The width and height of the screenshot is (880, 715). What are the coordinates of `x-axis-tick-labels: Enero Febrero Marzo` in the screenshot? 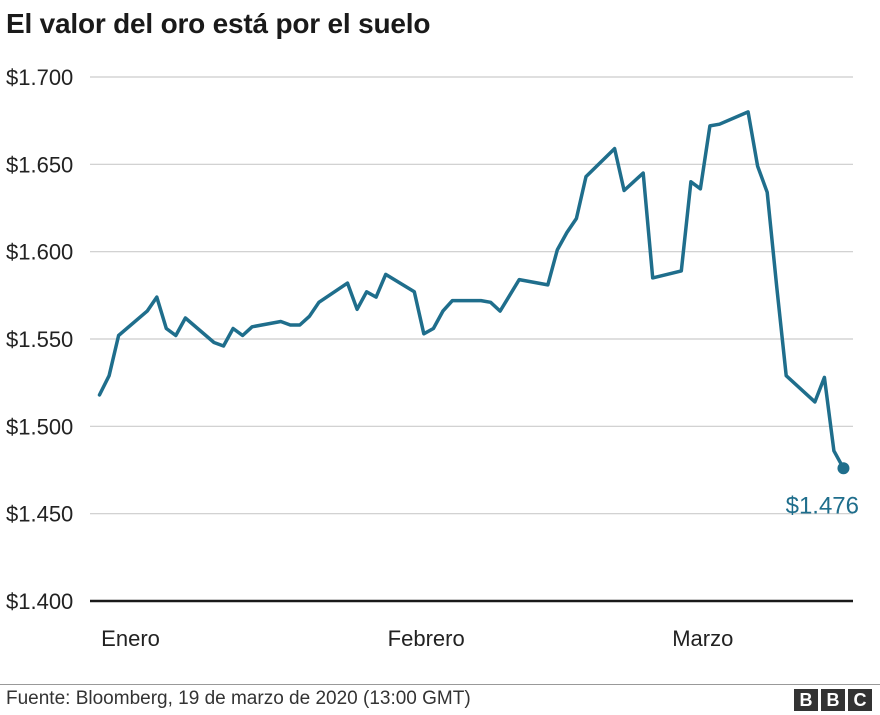 It's located at (417, 638).